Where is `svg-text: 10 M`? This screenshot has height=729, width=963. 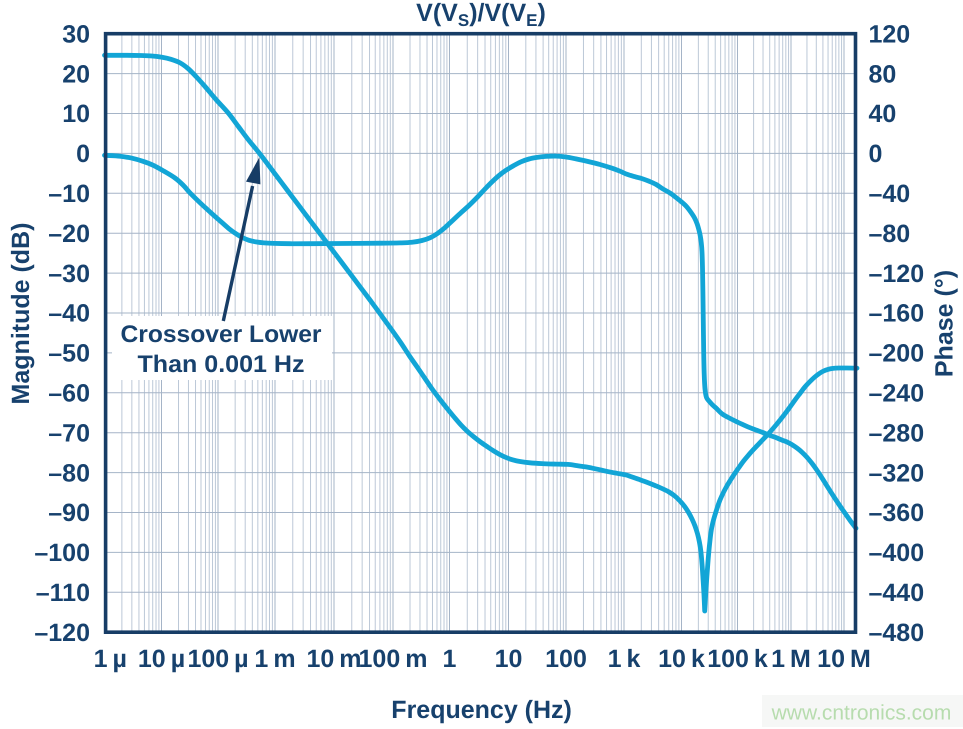 svg-text: 10 M is located at coordinates (844, 659).